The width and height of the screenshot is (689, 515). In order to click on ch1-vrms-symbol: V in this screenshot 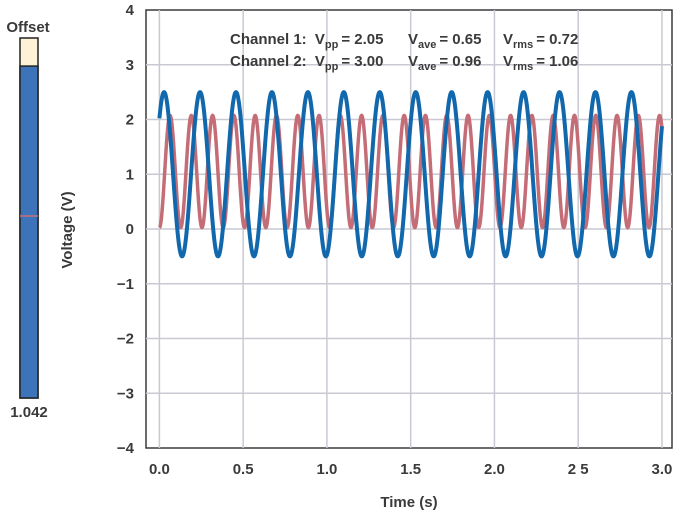, I will do `click(508, 39)`.